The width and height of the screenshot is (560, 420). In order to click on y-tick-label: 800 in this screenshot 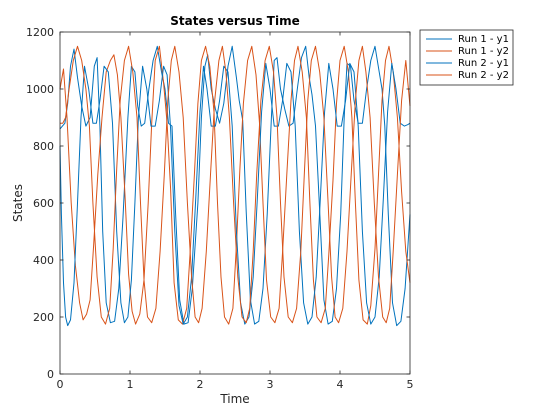, I will do `click(43, 146)`.